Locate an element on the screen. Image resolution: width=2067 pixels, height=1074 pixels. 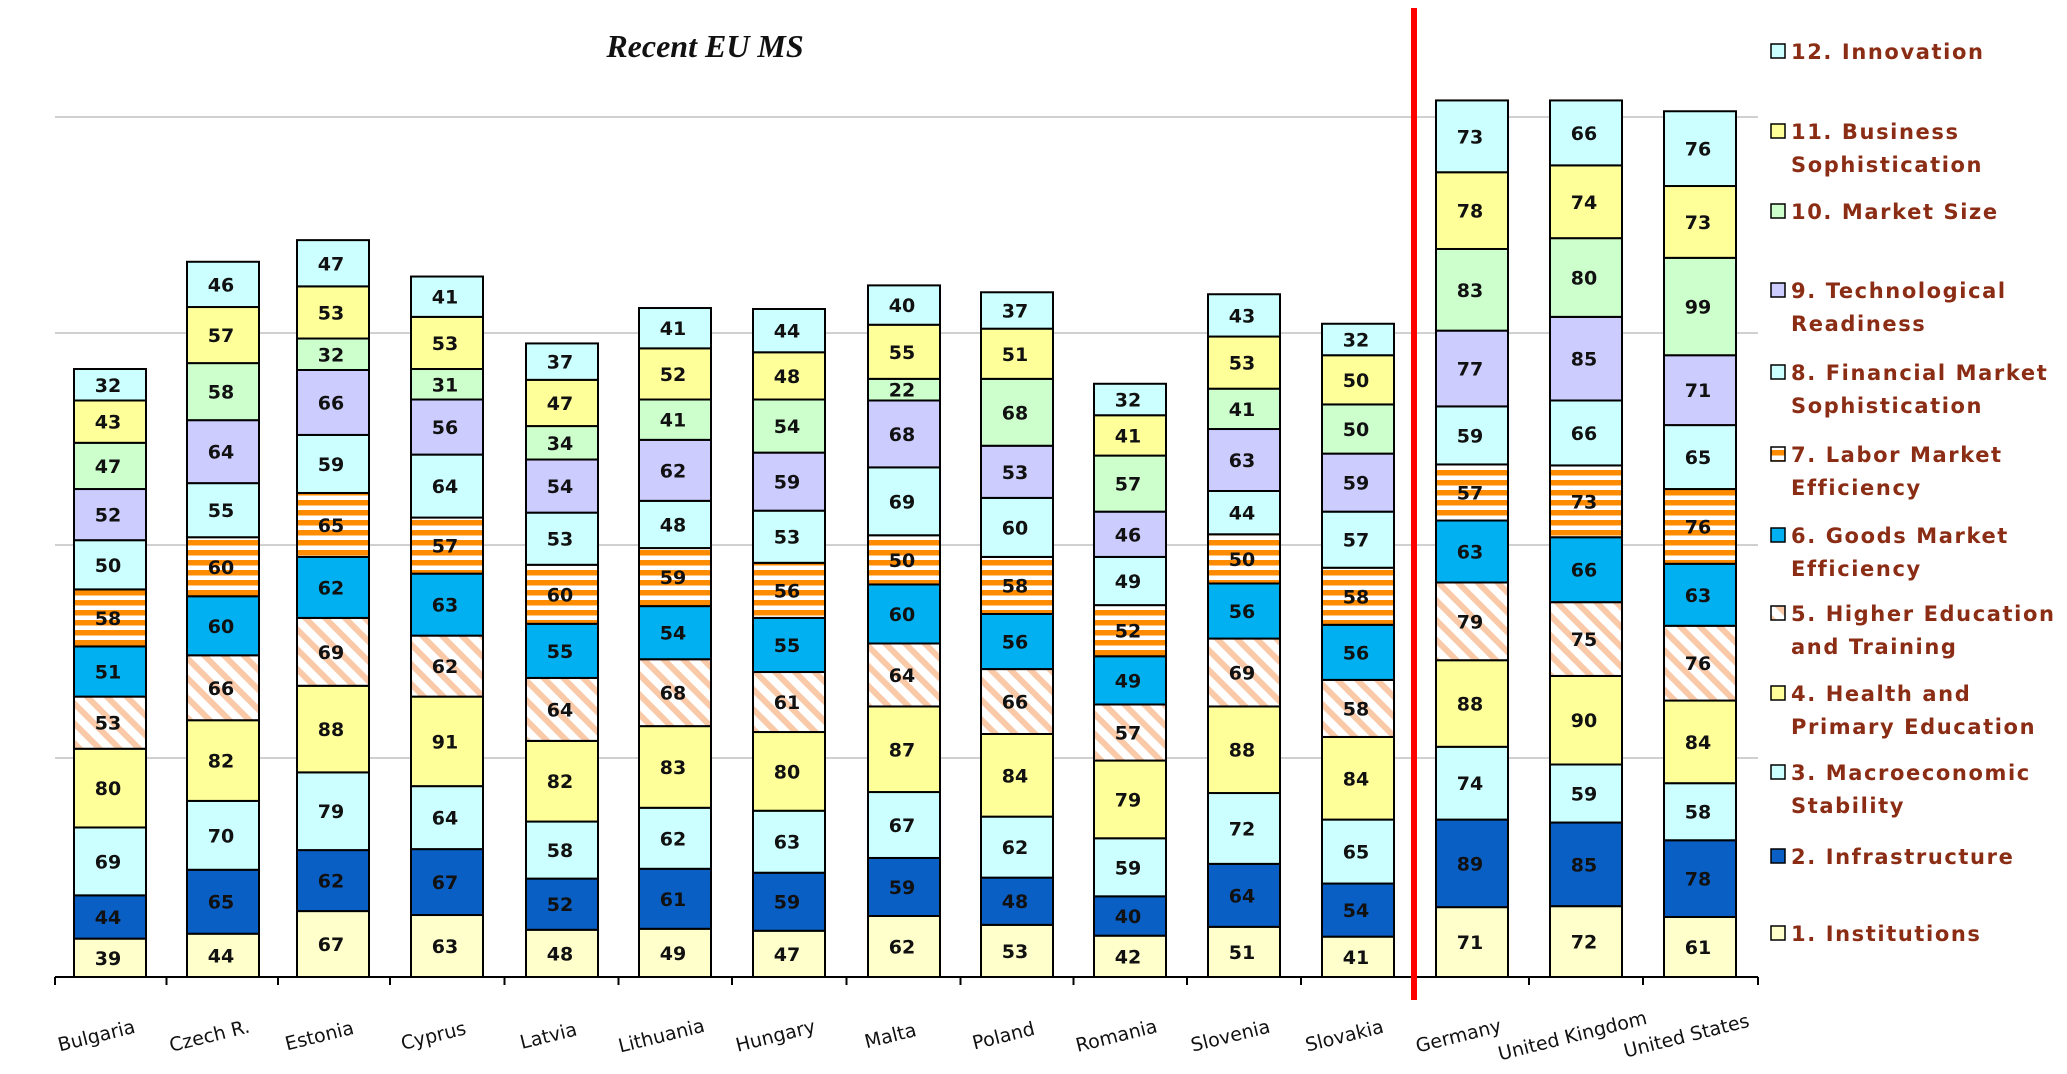
data-label-hungary-s1: 47 is located at coordinates (787, 955).